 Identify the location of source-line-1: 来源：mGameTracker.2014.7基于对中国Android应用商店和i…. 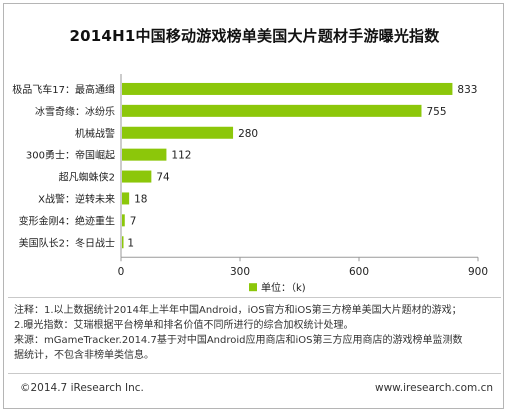
(238, 340).